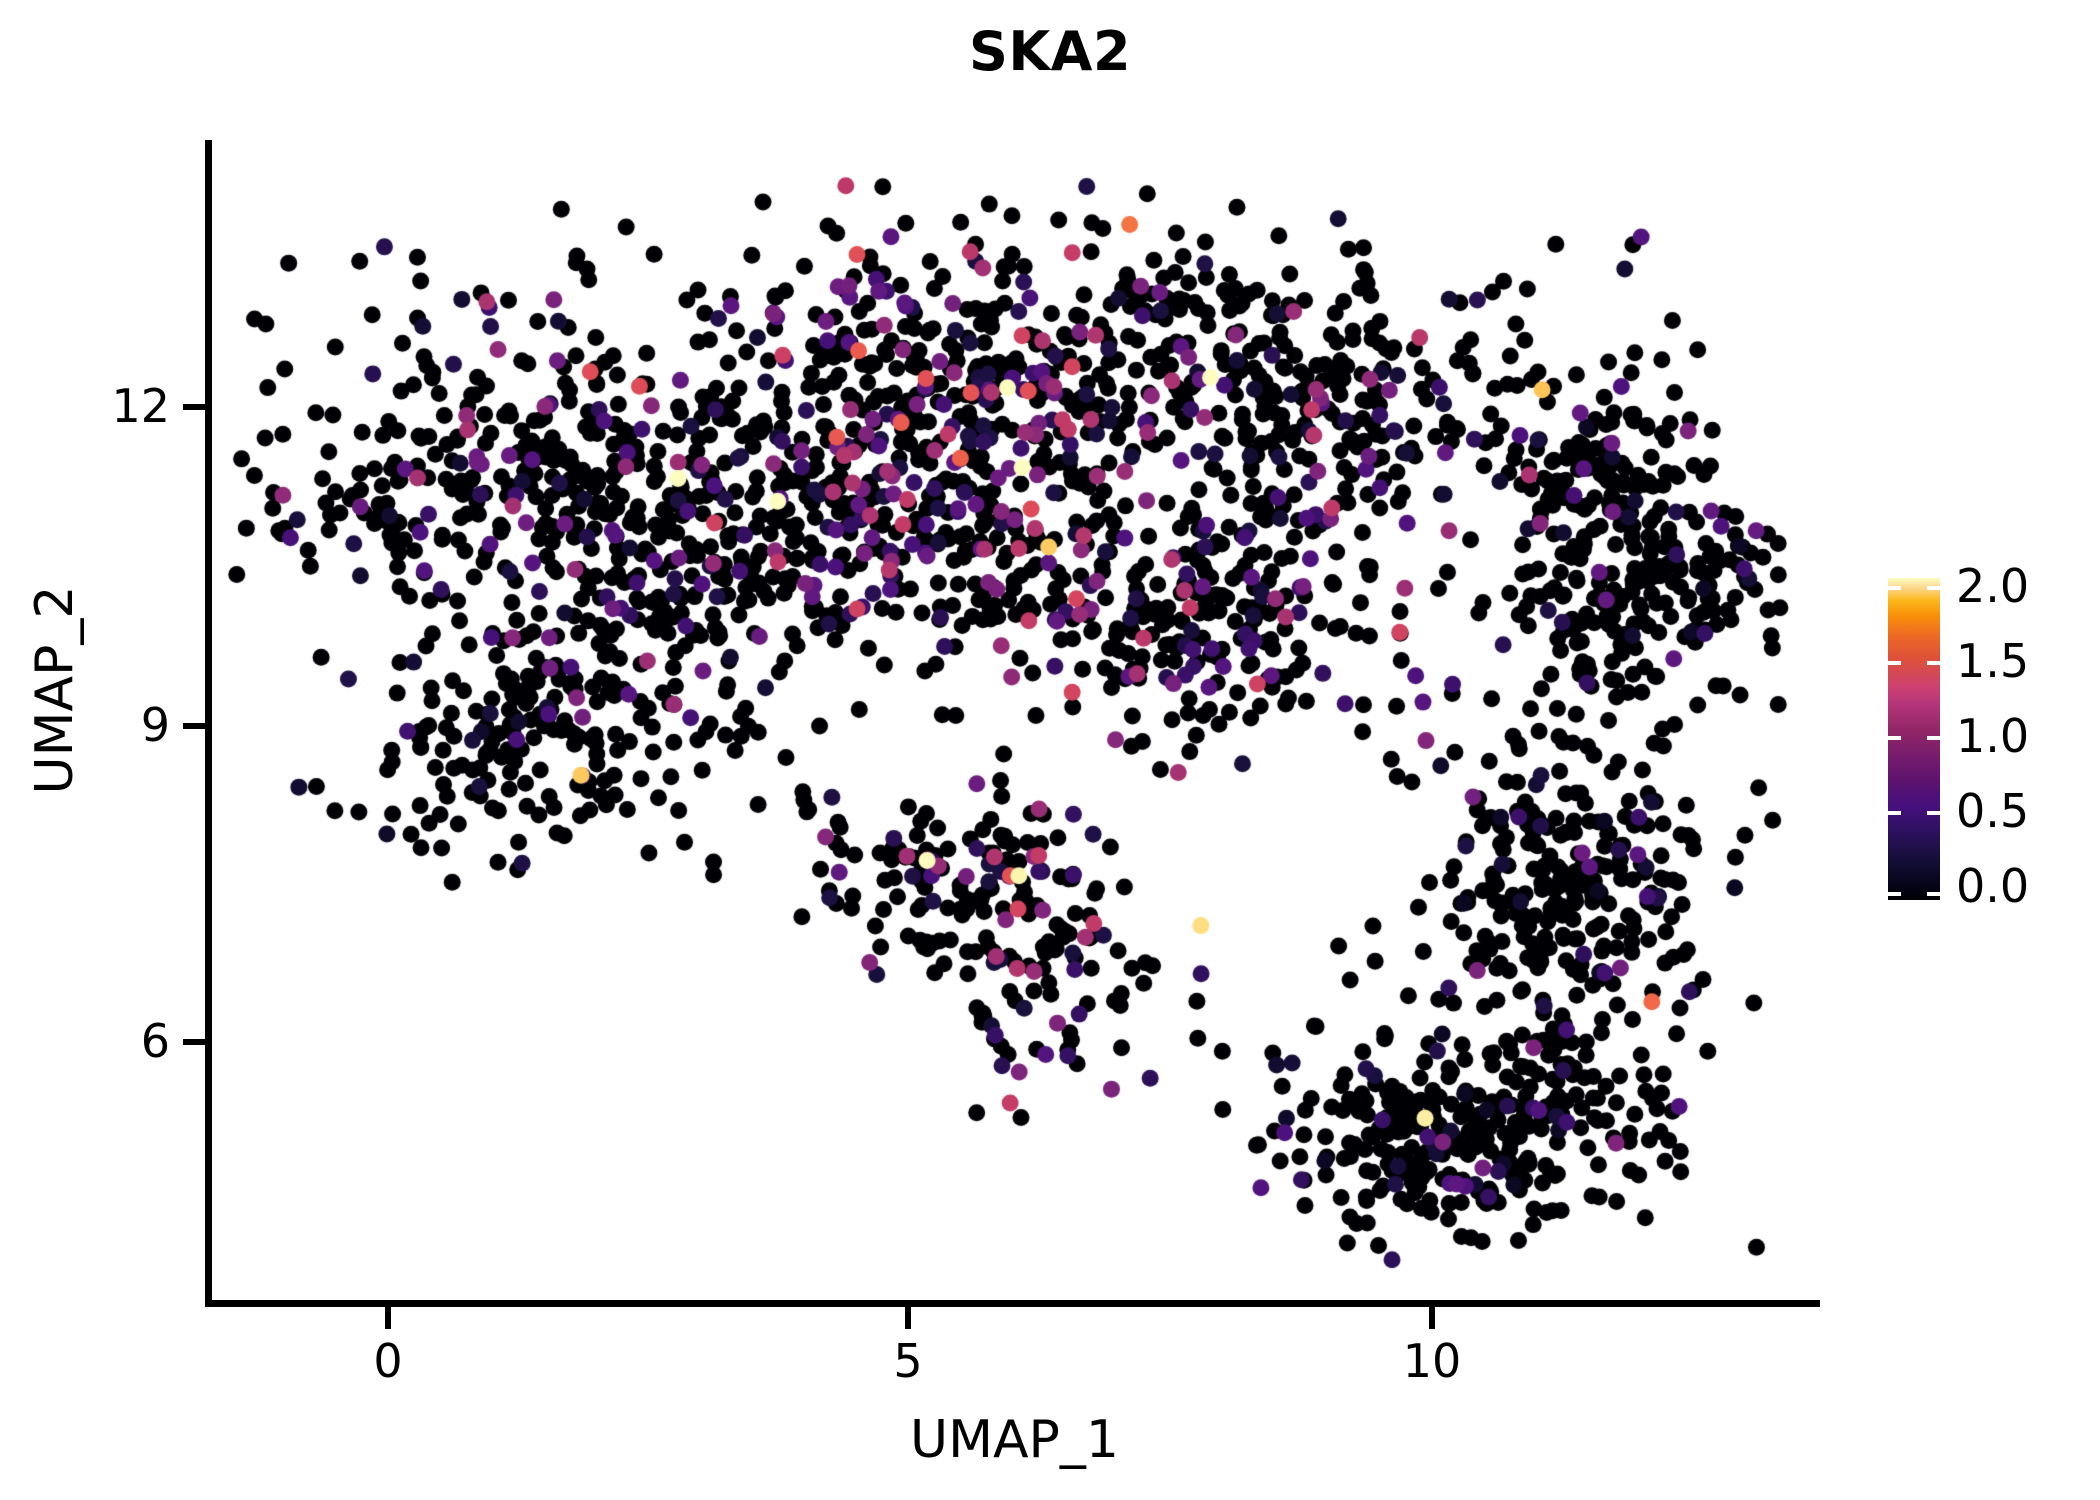  What do you see at coordinates (1933, 588) in the screenshot?
I see `colorbar-tick-2.0-right` at bounding box center [1933, 588].